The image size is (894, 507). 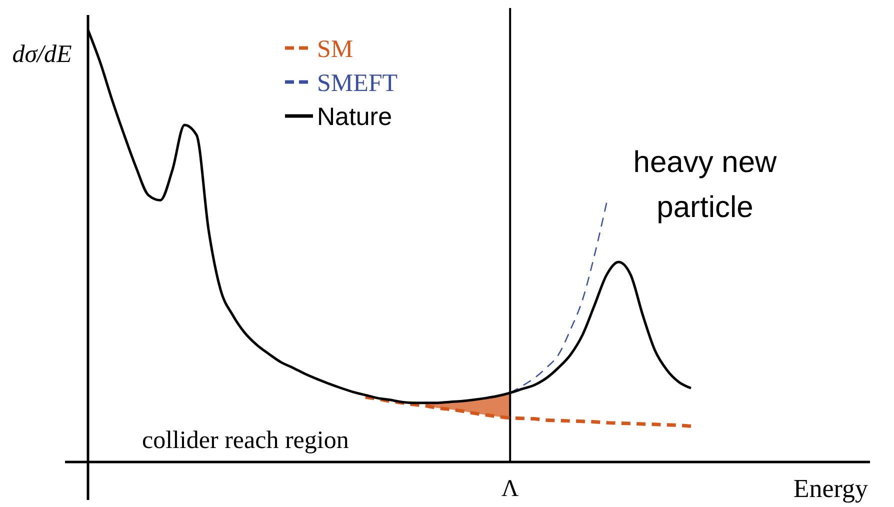 I want to click on x-axis-title: Energy, so click(x=830, y=488).